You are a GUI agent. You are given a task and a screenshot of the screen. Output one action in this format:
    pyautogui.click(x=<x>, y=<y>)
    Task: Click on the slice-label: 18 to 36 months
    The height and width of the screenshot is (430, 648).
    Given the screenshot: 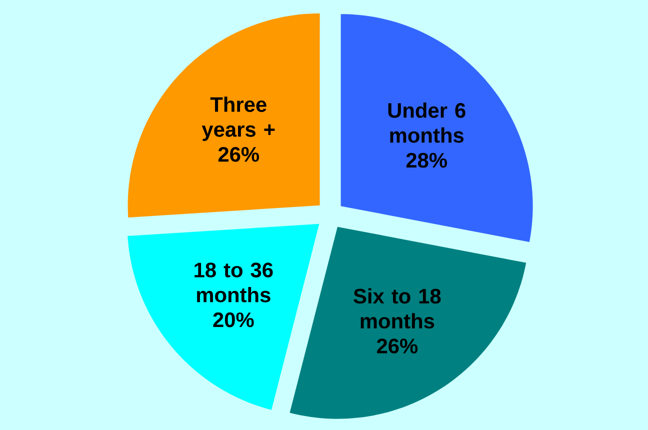 What is the action you would take?
    pyautogui.click(x=233, y=282)
    